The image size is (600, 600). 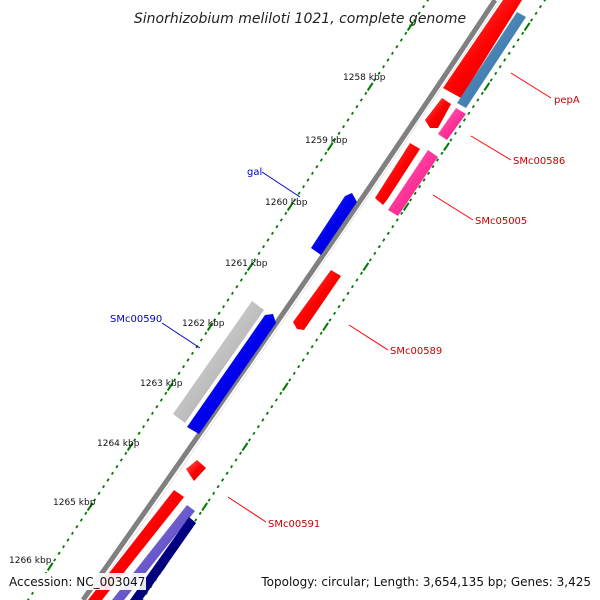 I want to click on label-SMc00586: SMc00586, so click(x=539, y=161).